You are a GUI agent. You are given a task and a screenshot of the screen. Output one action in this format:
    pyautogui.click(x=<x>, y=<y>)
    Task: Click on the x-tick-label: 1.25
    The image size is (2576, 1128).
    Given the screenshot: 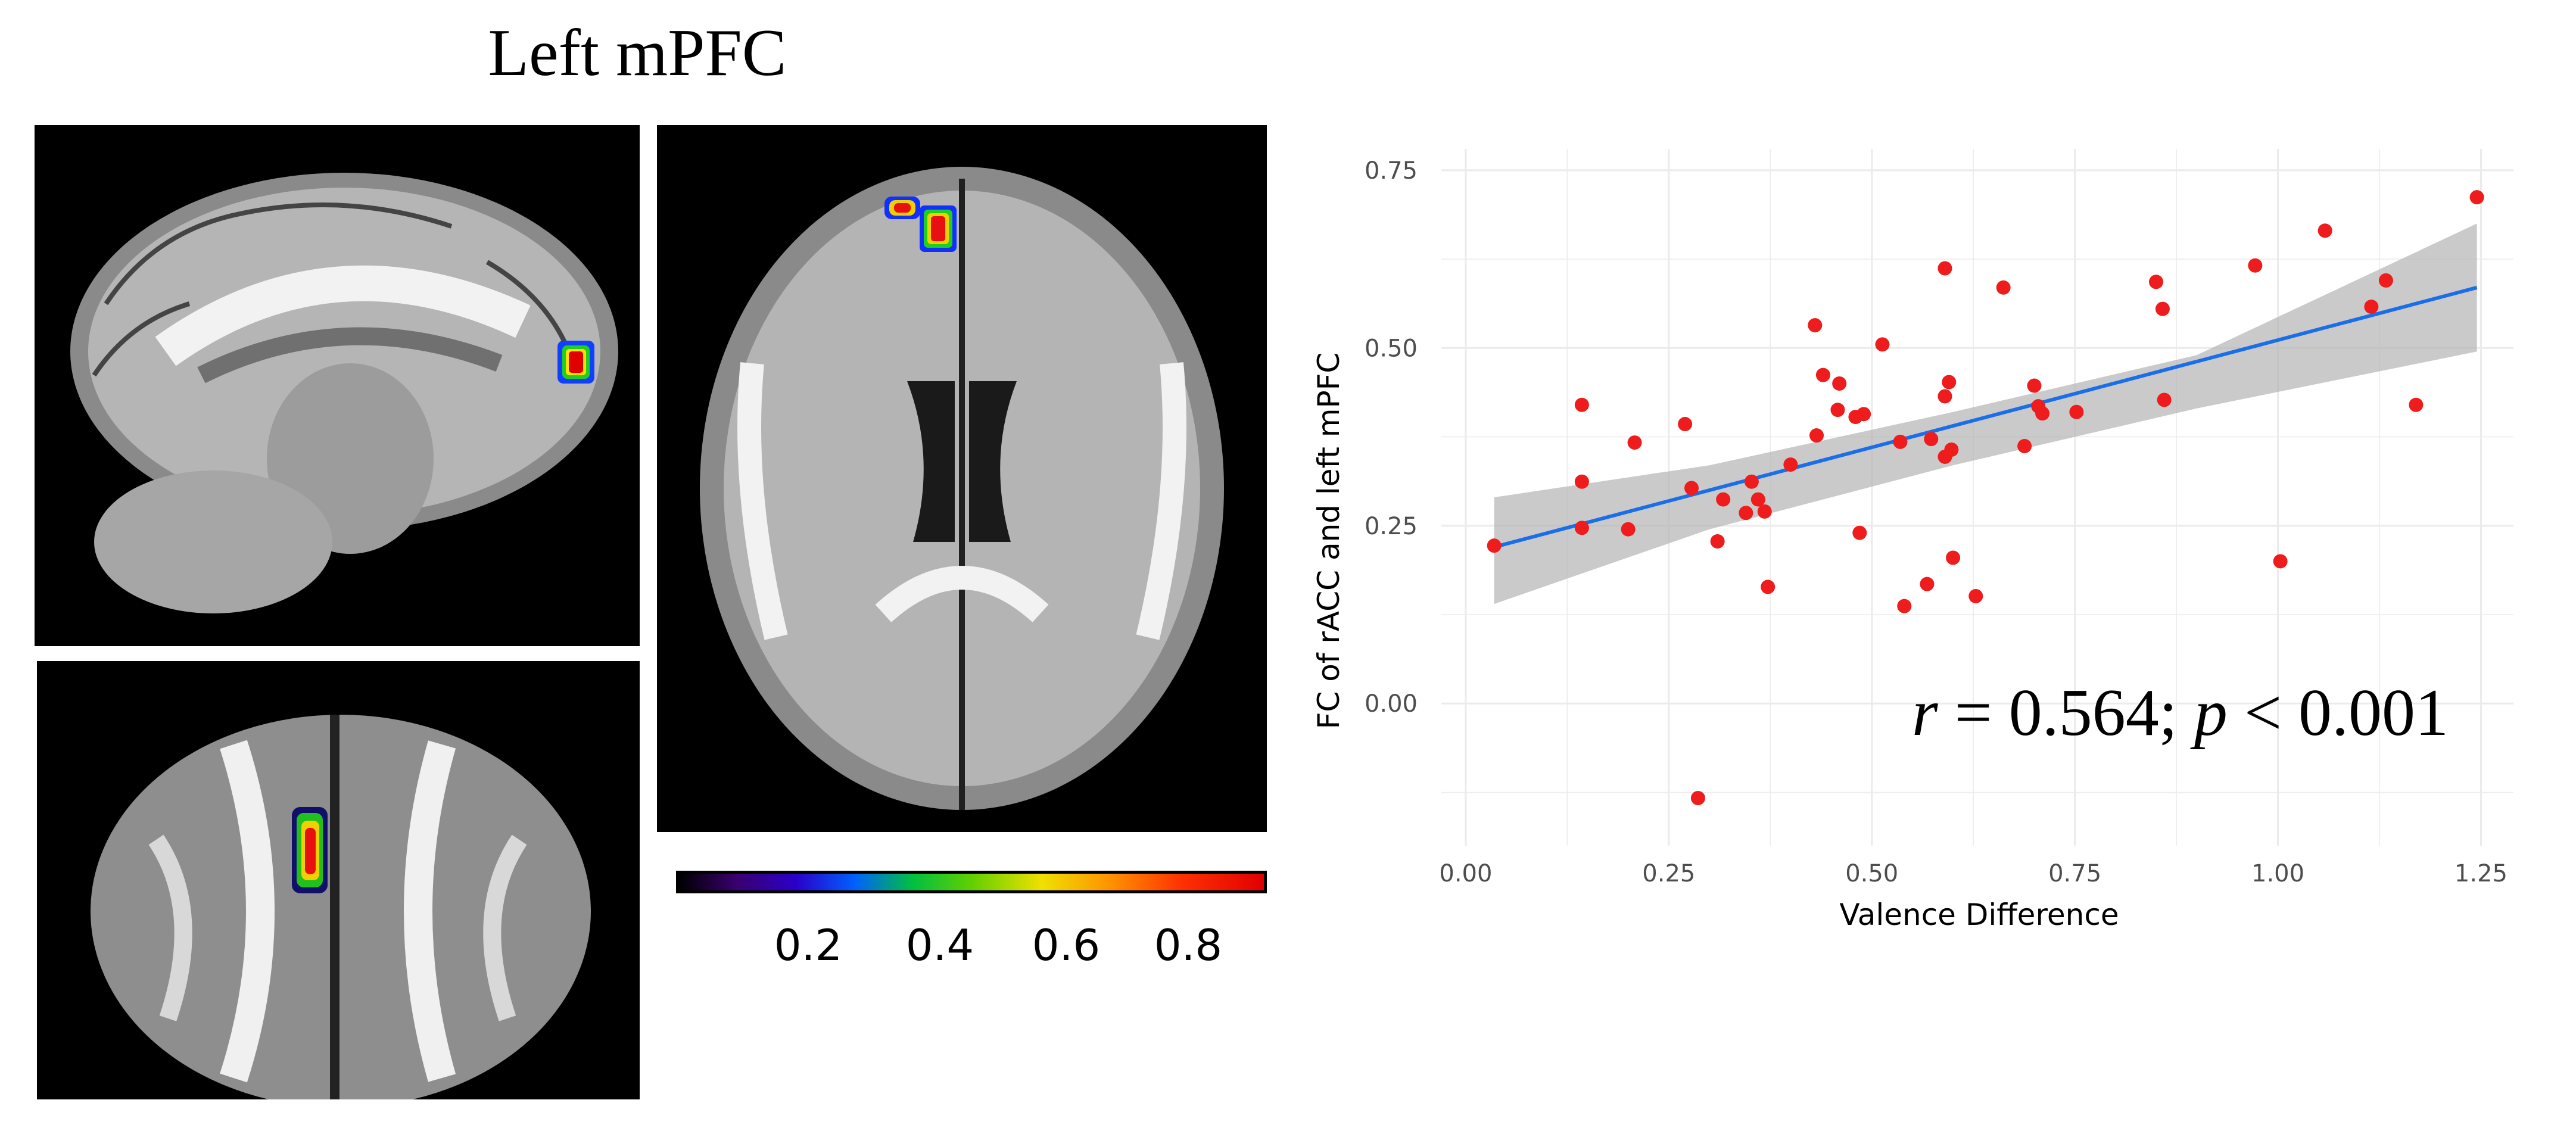 What is the action you would take?
    pyautogui.click(x=2481, y=873)
    